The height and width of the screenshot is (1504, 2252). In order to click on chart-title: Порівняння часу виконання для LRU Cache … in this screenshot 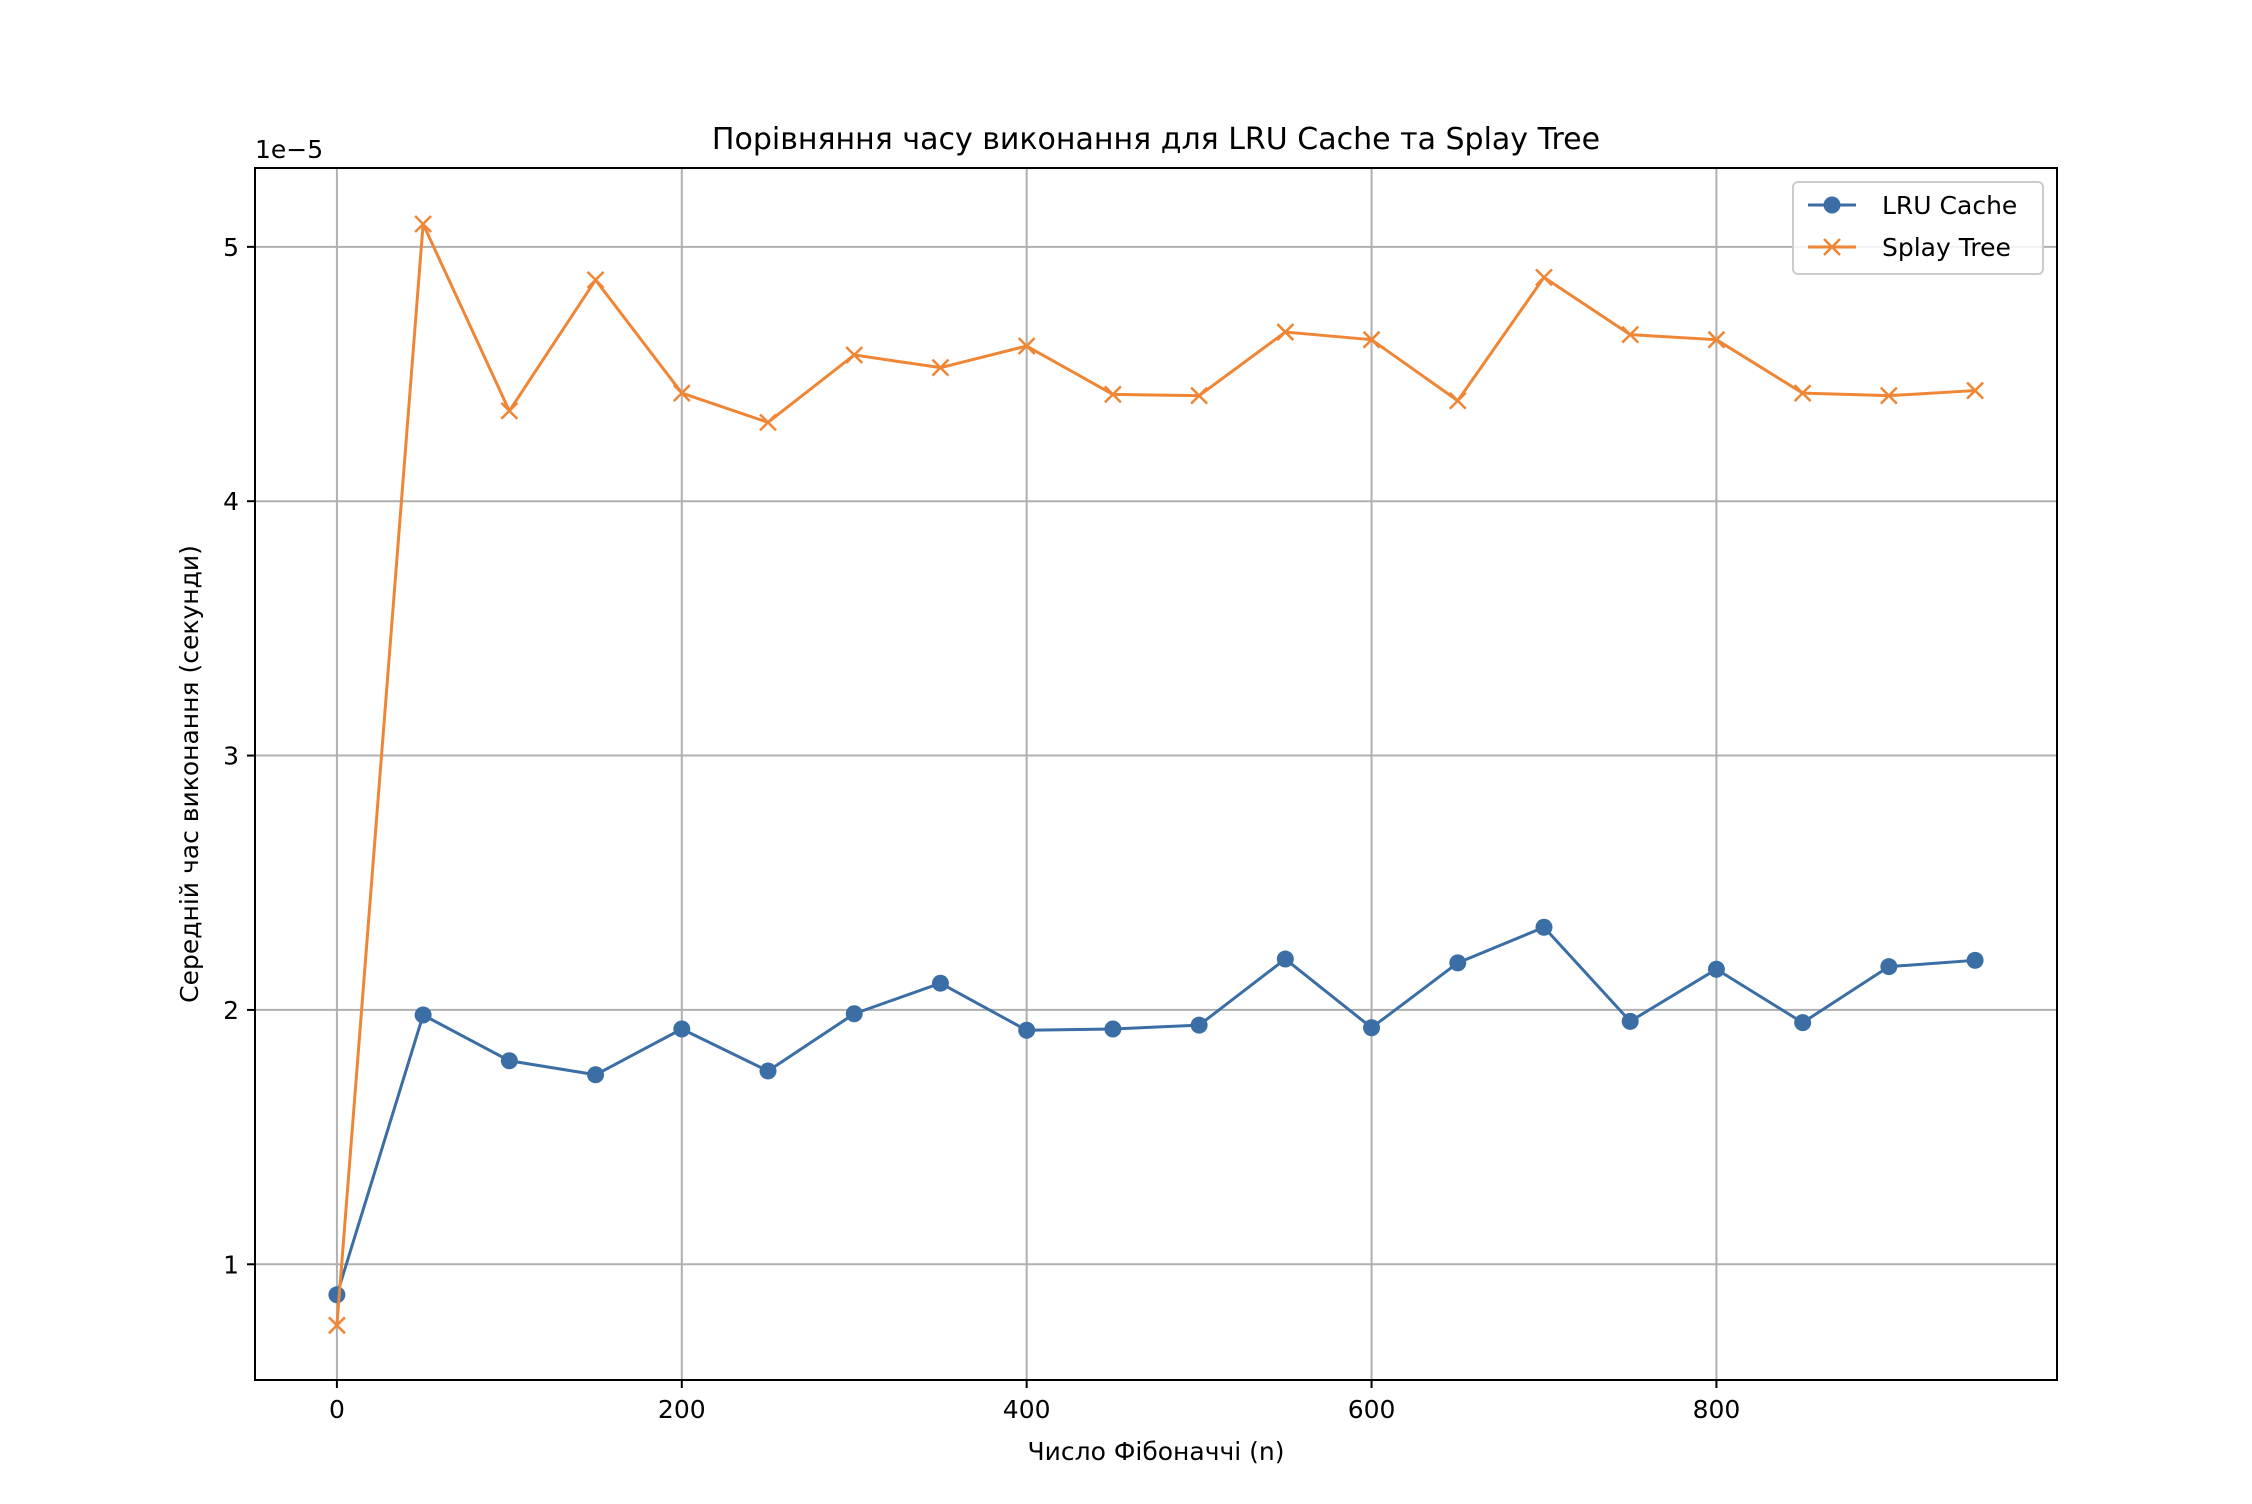, I will do `click(1156, 139)`.